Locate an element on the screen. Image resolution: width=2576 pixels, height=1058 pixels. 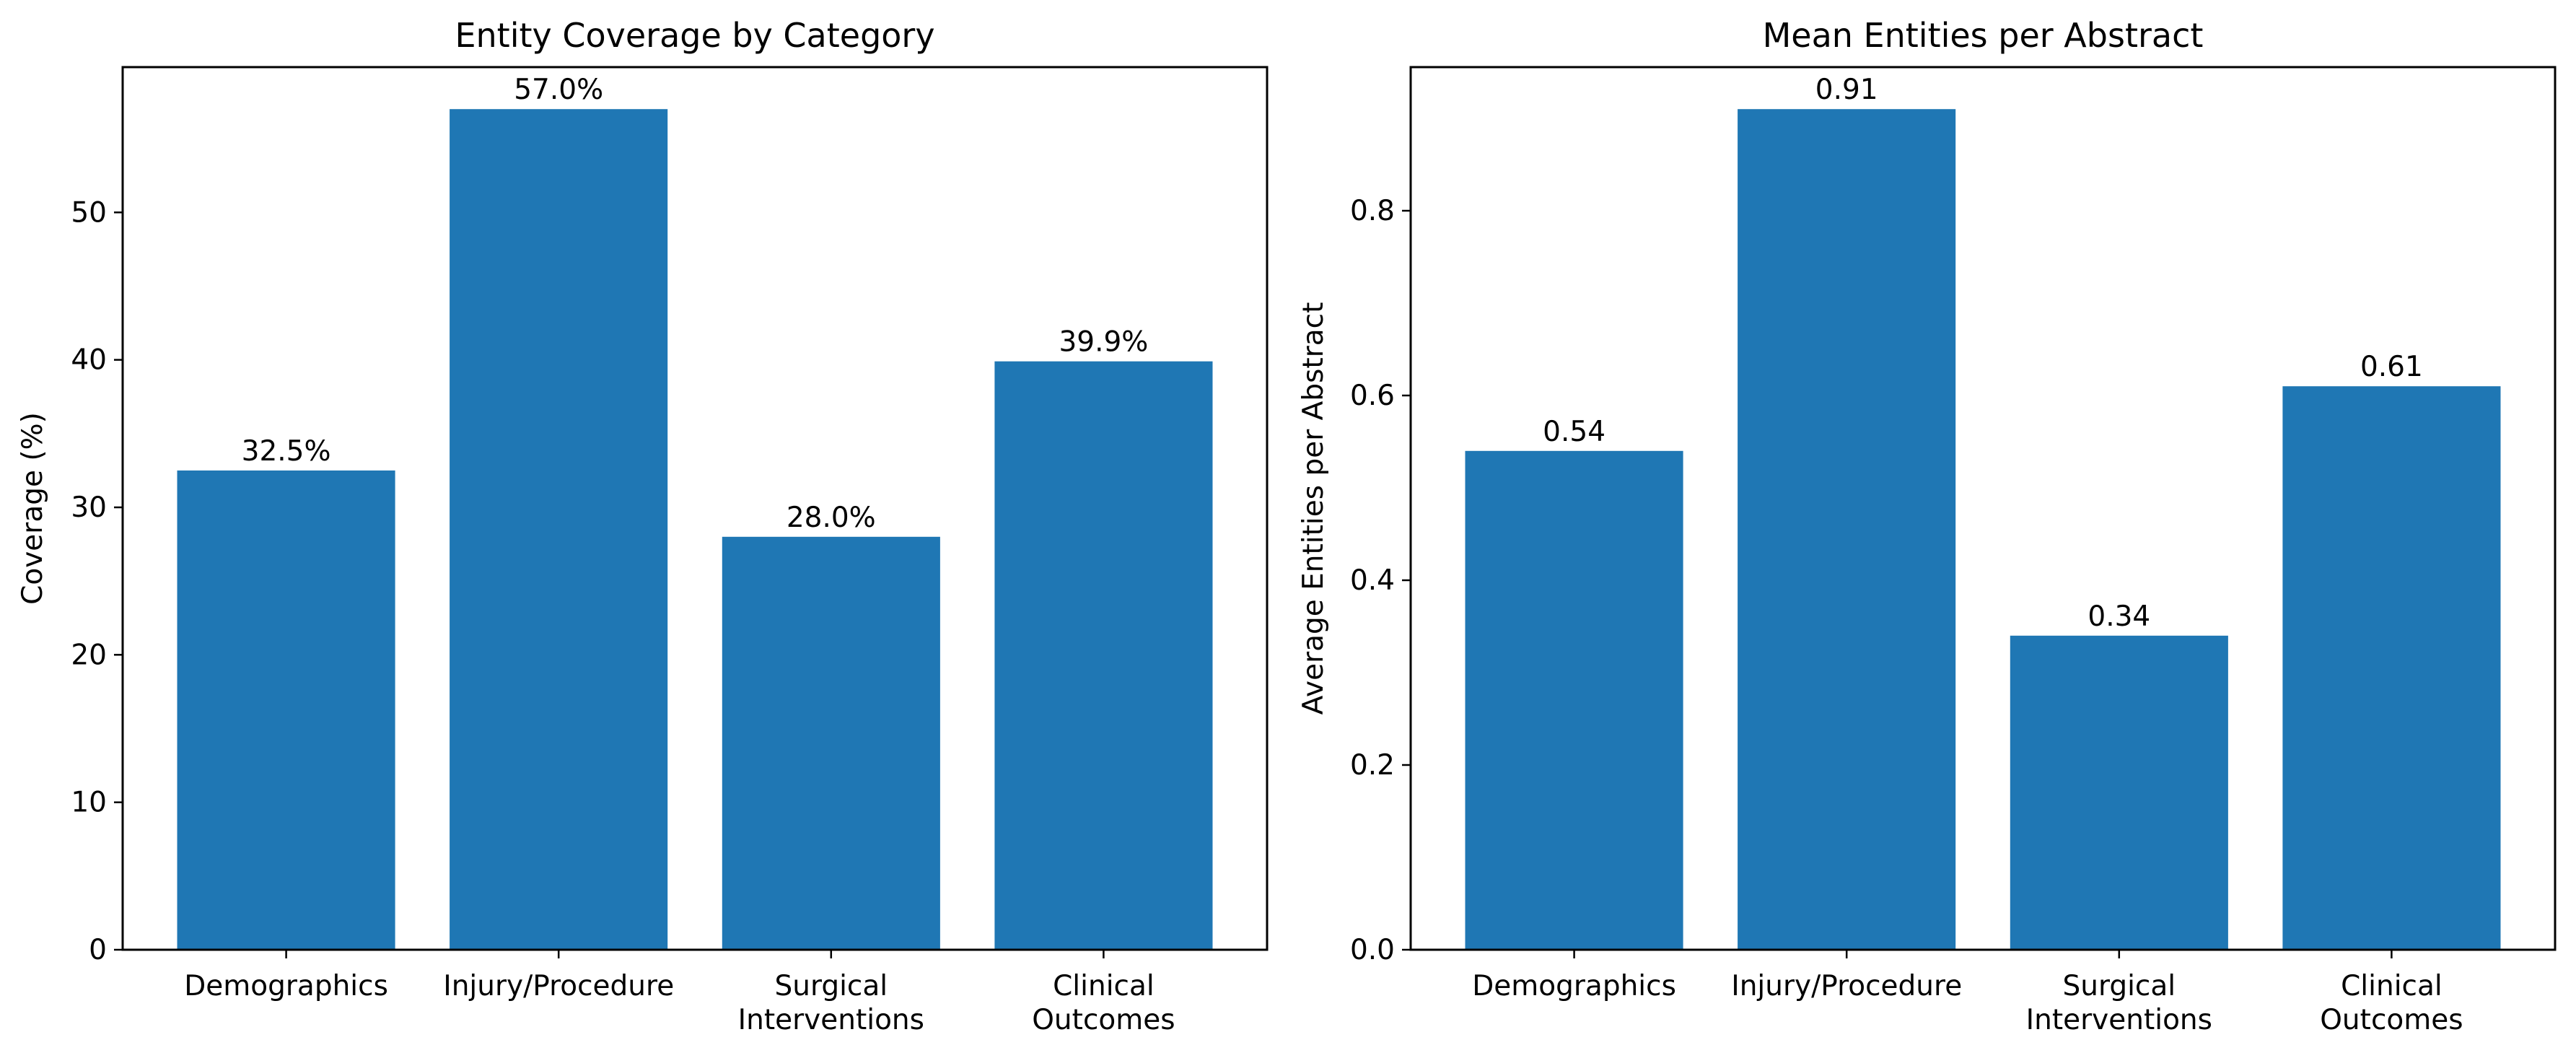
y-tick-label: 0 is located at coordinates (98, 950).